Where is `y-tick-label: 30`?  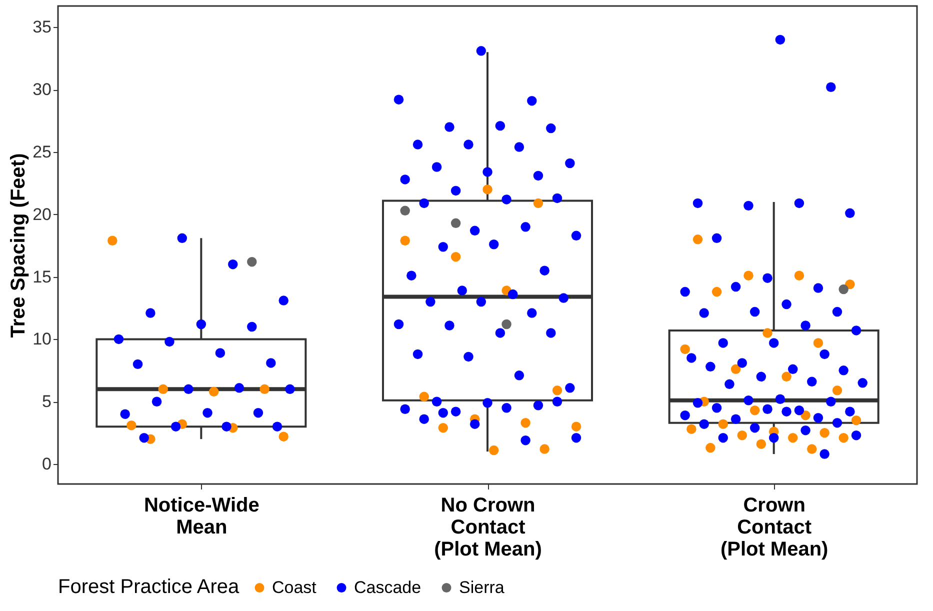
y-tick-label: 30 is located at coordinates (42, 90).